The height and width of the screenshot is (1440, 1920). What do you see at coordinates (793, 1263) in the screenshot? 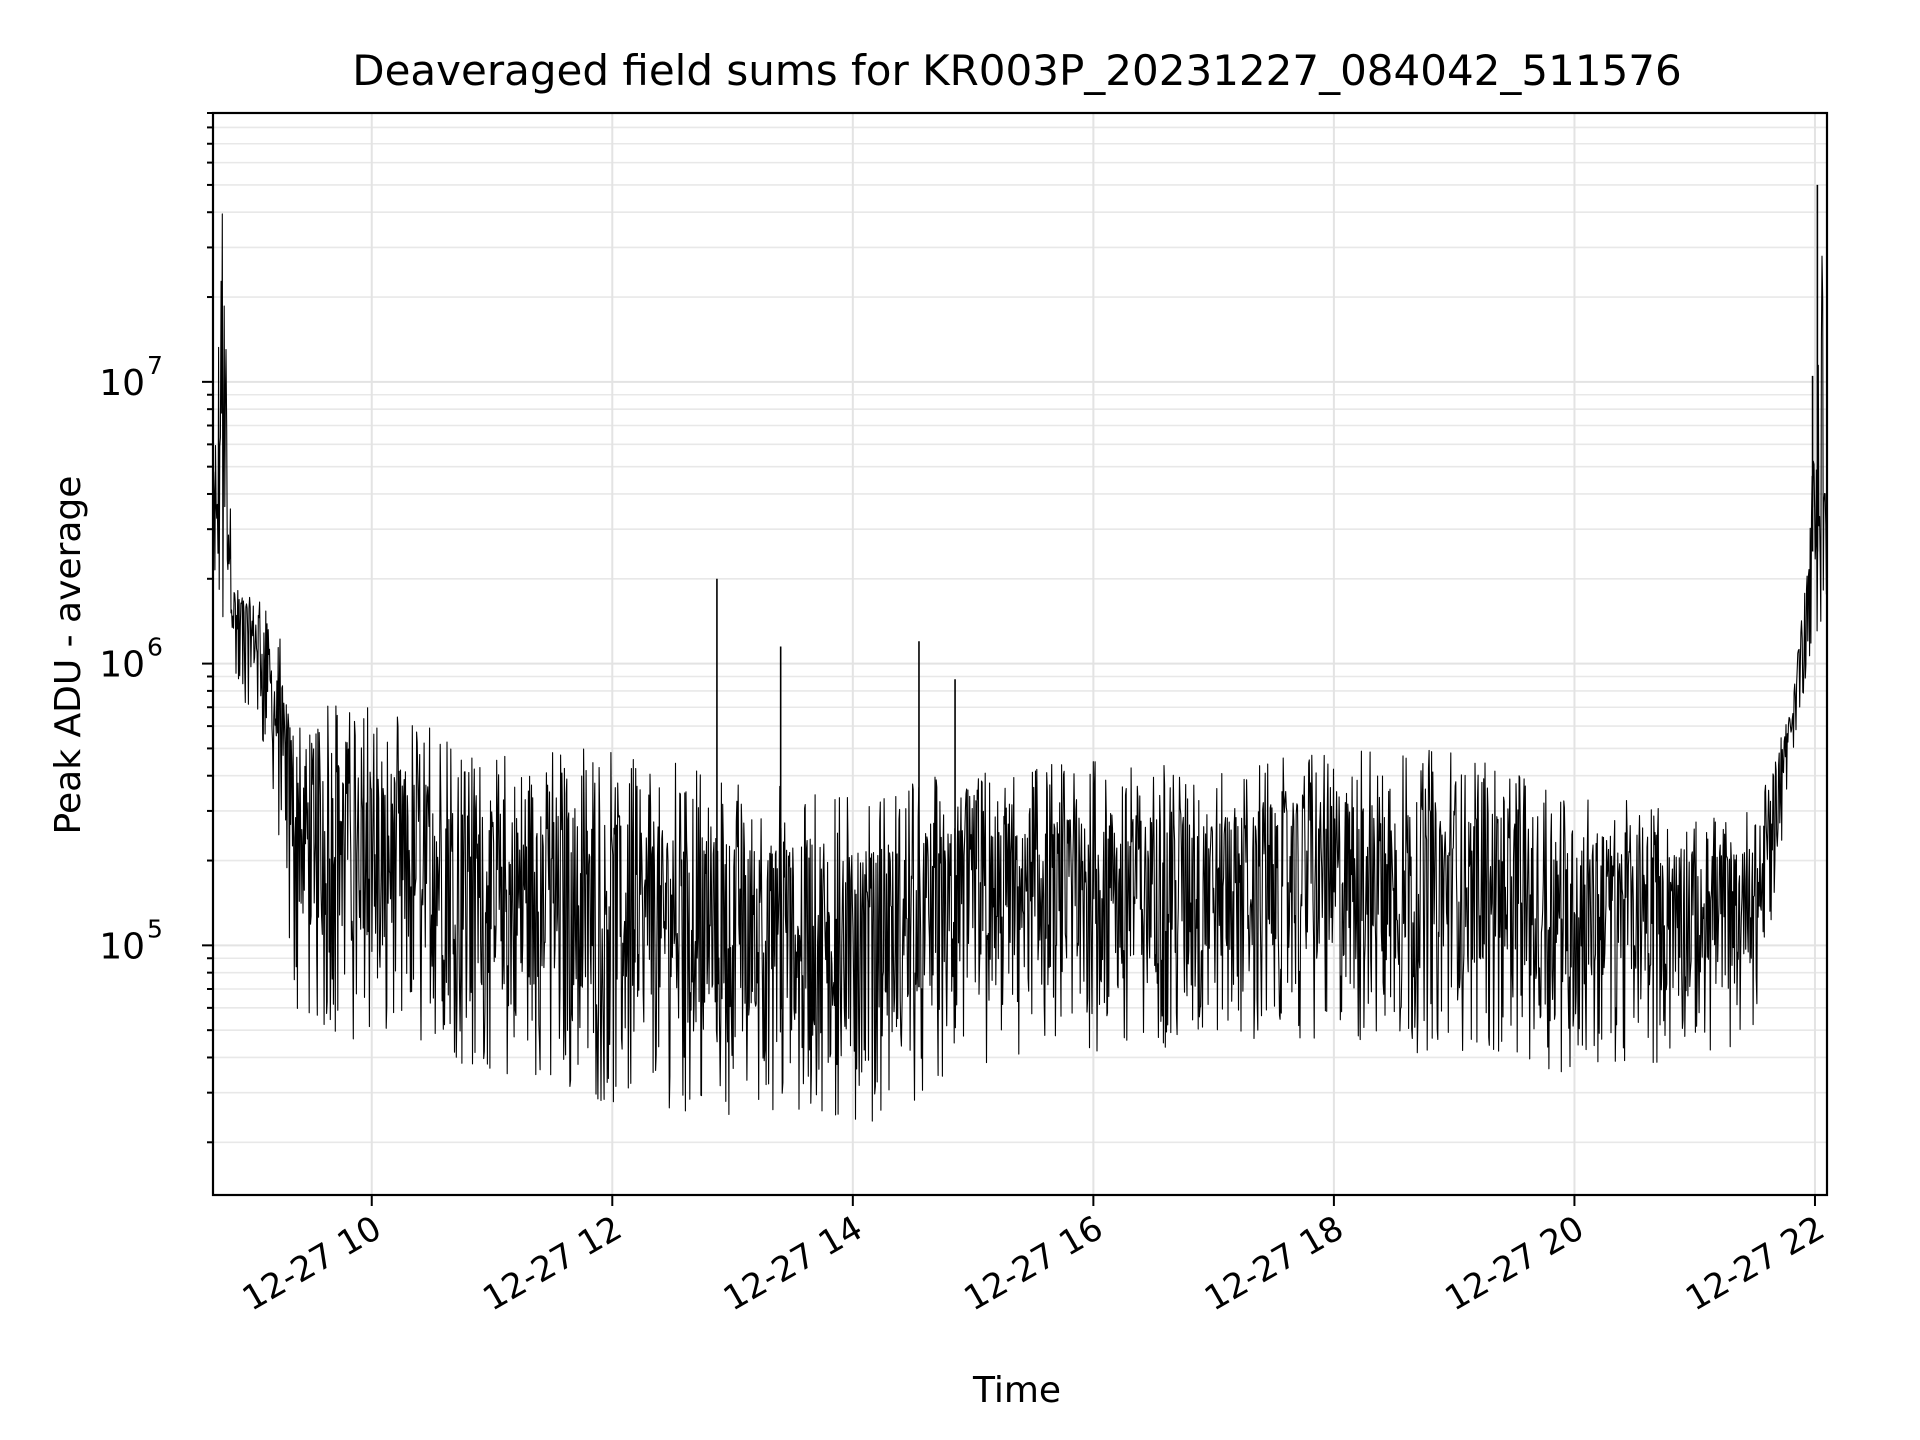
I see `x-tick-label: 12-27 14` at bounding box center [793, 1263].